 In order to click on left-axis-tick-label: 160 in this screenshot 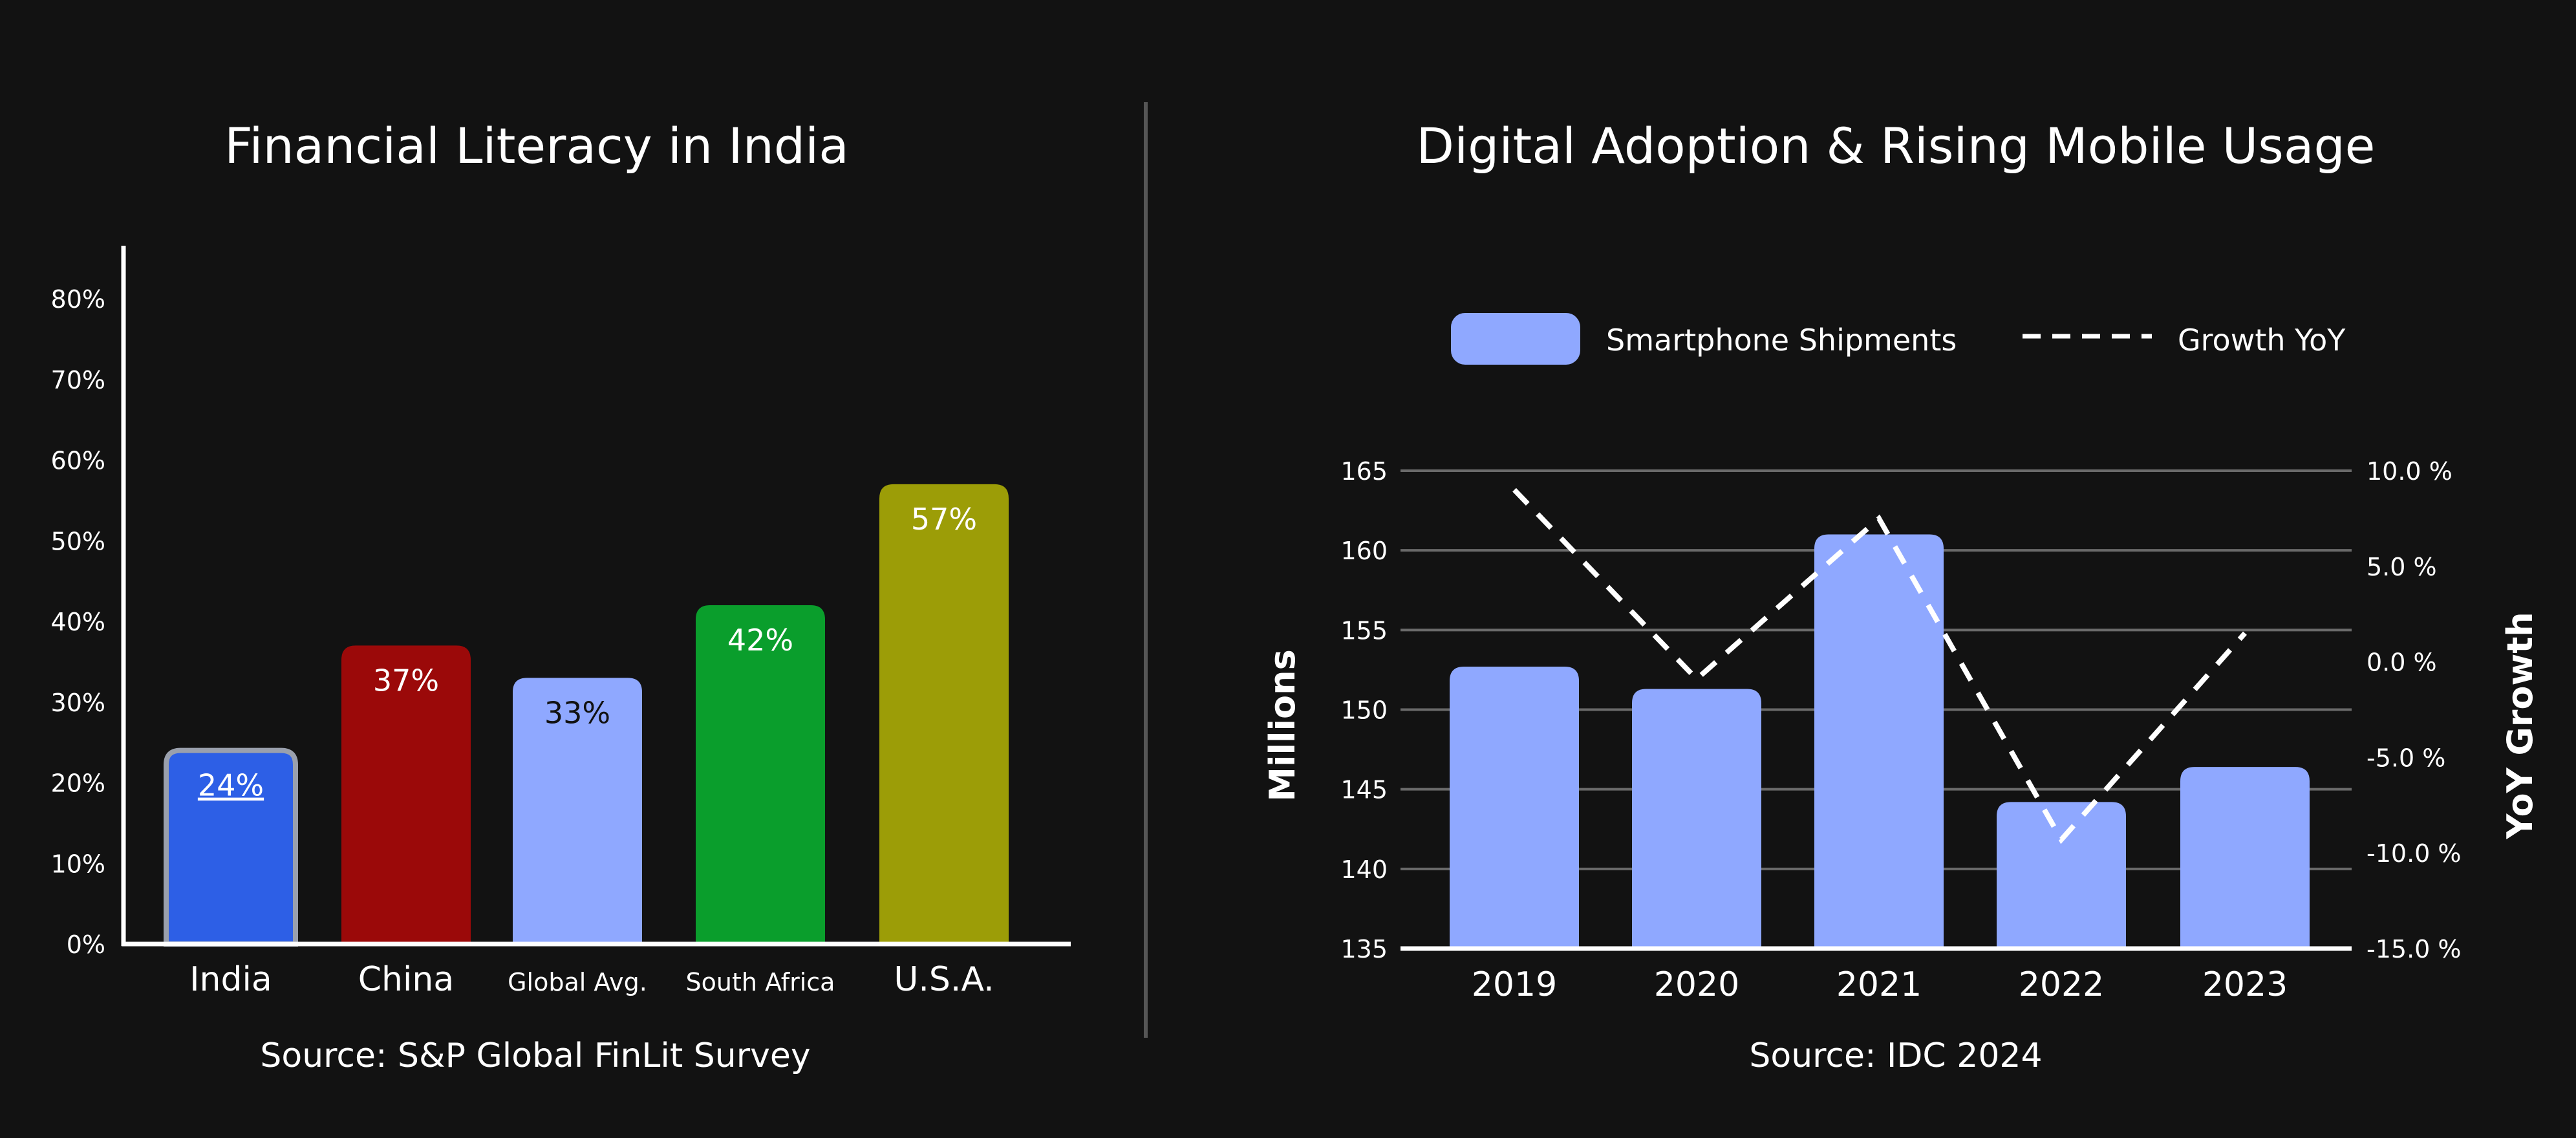, I will do `click(1364, 551)`.